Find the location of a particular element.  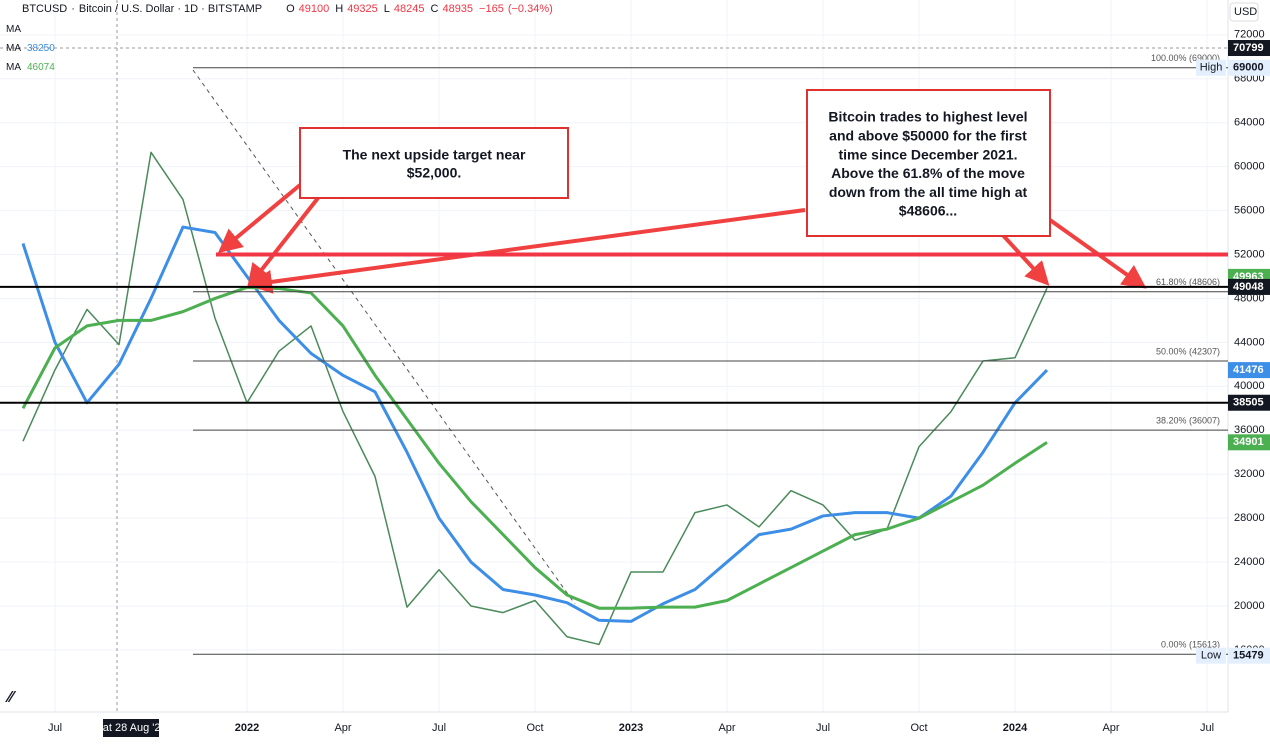

annotation-text: Above the 61.8% of the move is located at coordinates (928, 173).